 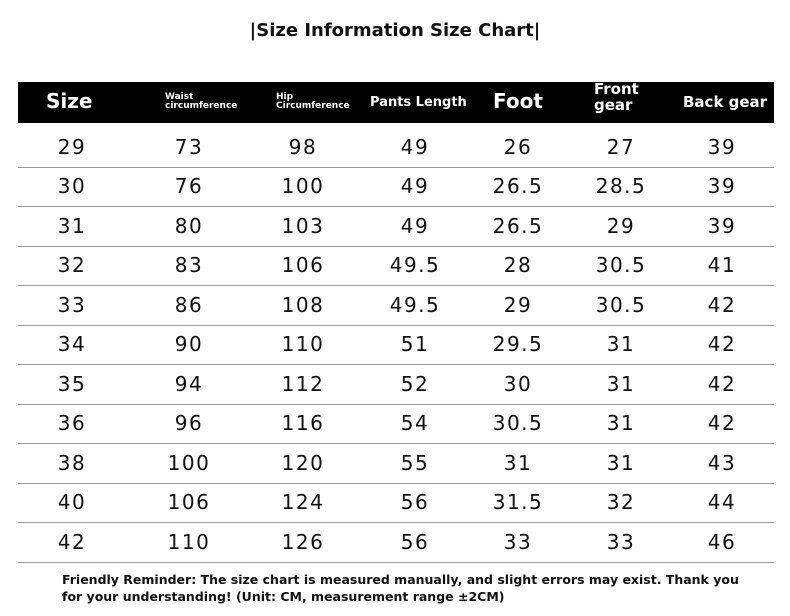 I want to click on table-cell: 44, so click(x=722, y=502).